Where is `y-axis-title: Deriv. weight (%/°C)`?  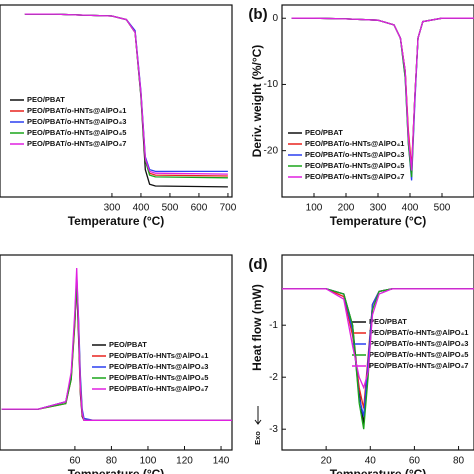 y-axis-title: Deriv. weight (%/°C) is located at coordinates (257, 101).